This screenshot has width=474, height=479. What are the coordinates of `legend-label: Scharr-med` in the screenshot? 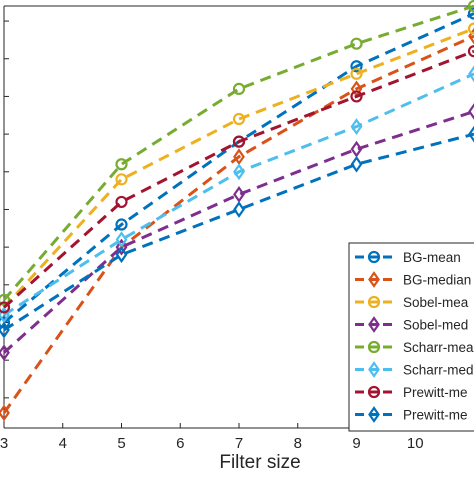 It's located at (438, 370).